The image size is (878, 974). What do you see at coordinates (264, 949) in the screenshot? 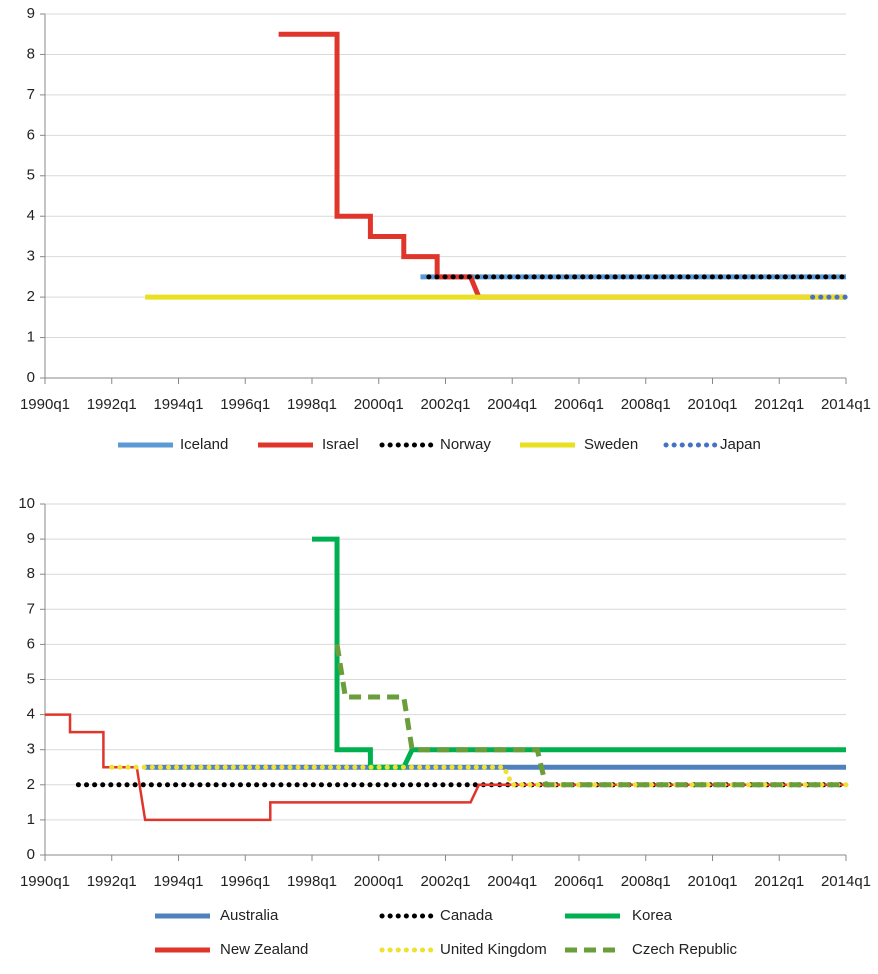
I see `legend-label: New Zealand` at bounding box center [264, 949].